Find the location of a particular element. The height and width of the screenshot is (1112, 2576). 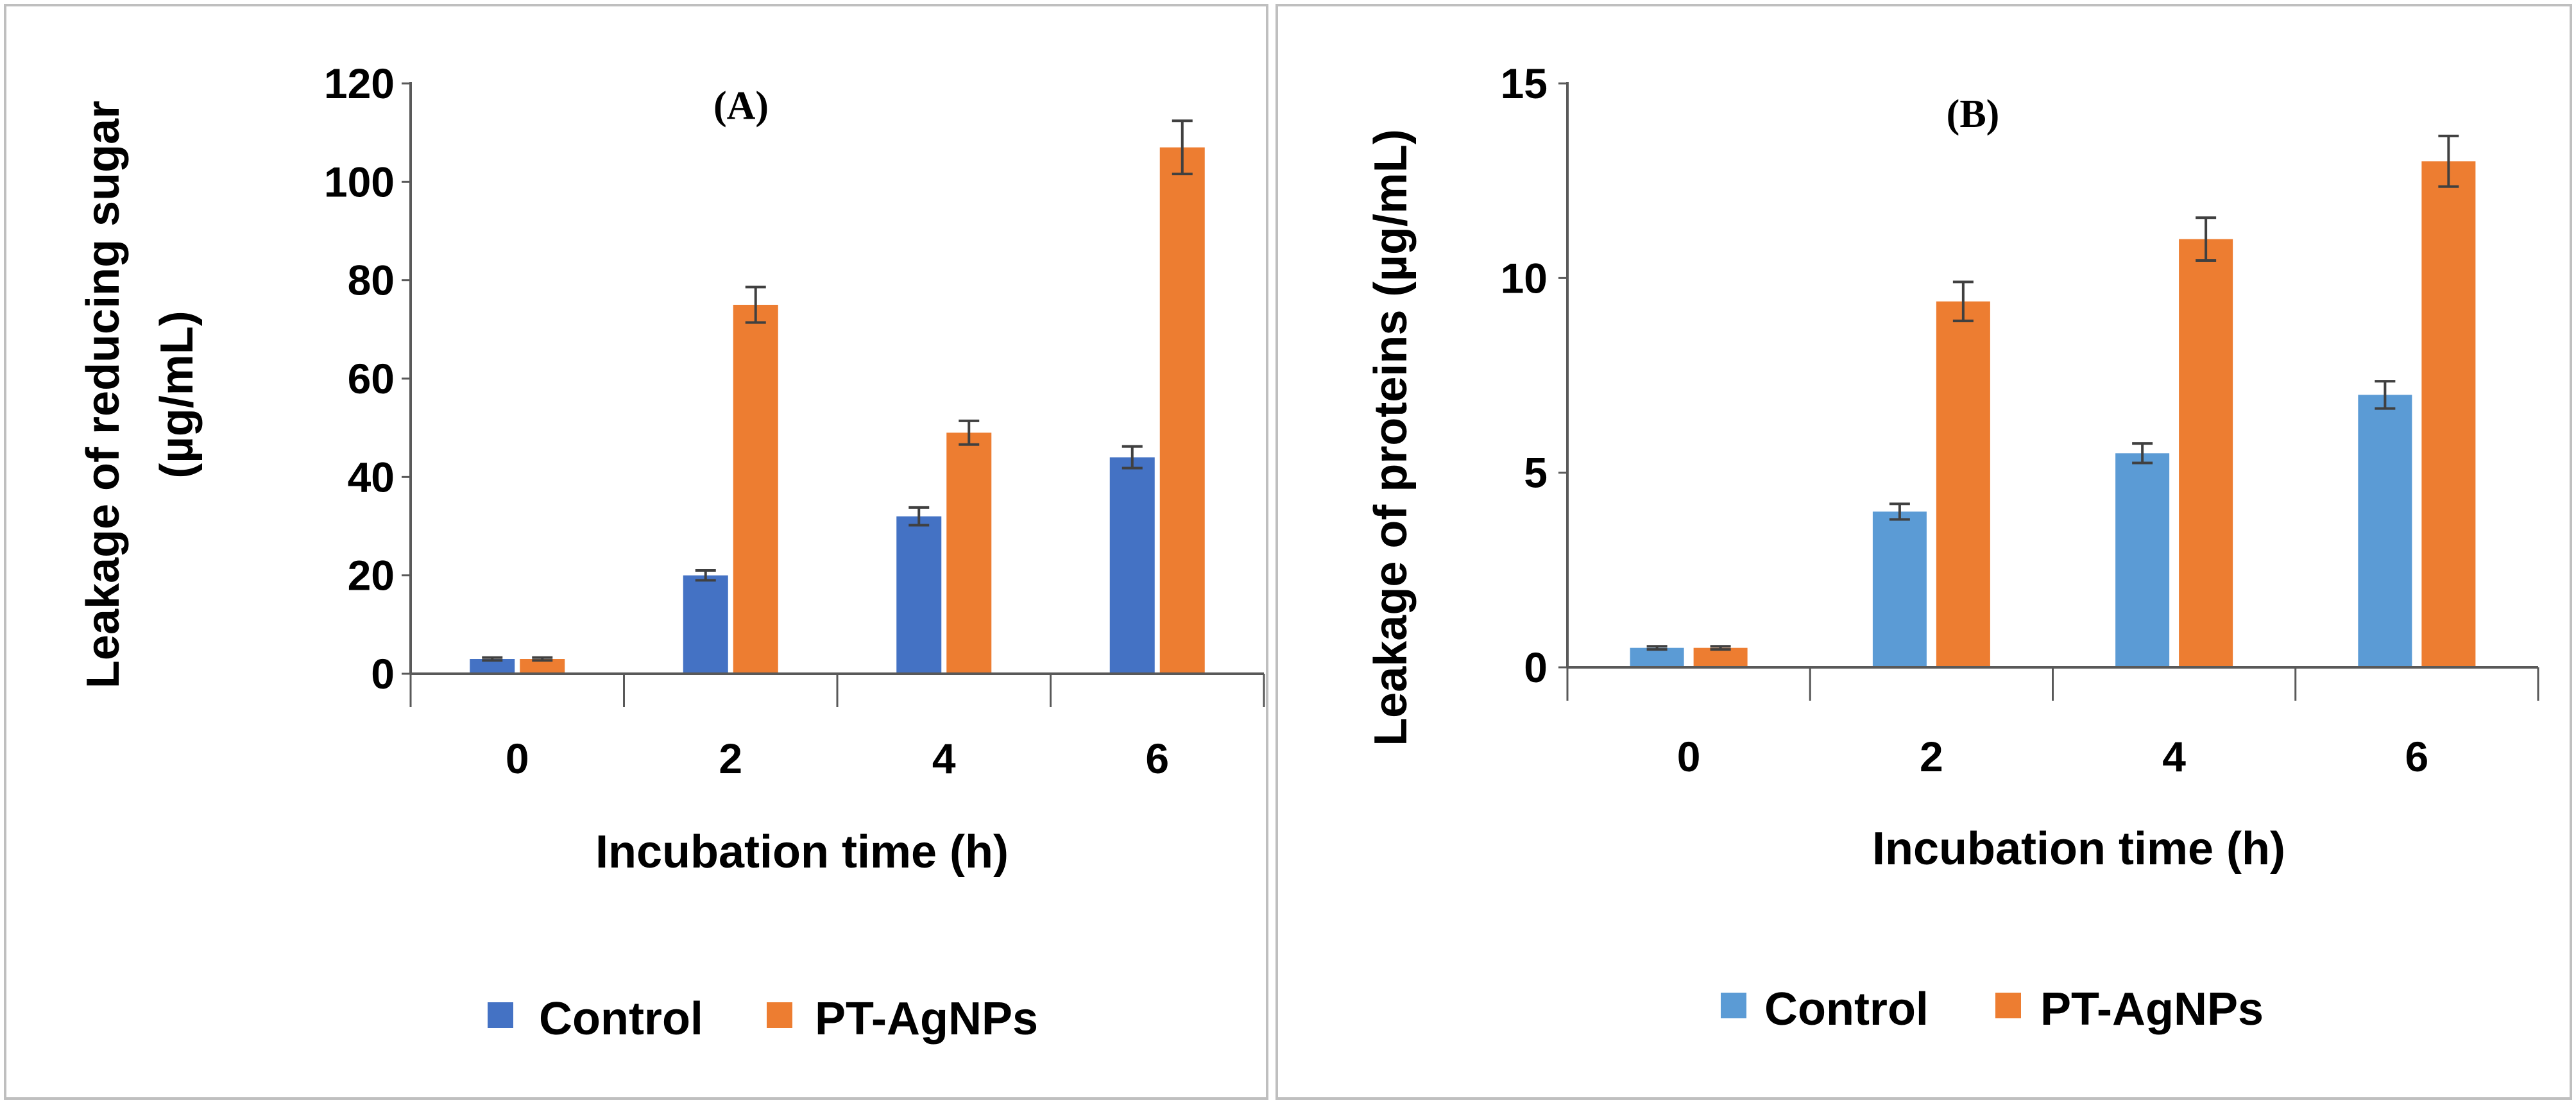

panel-a-legend-swatch-control is located at coordinates (501, 1015).